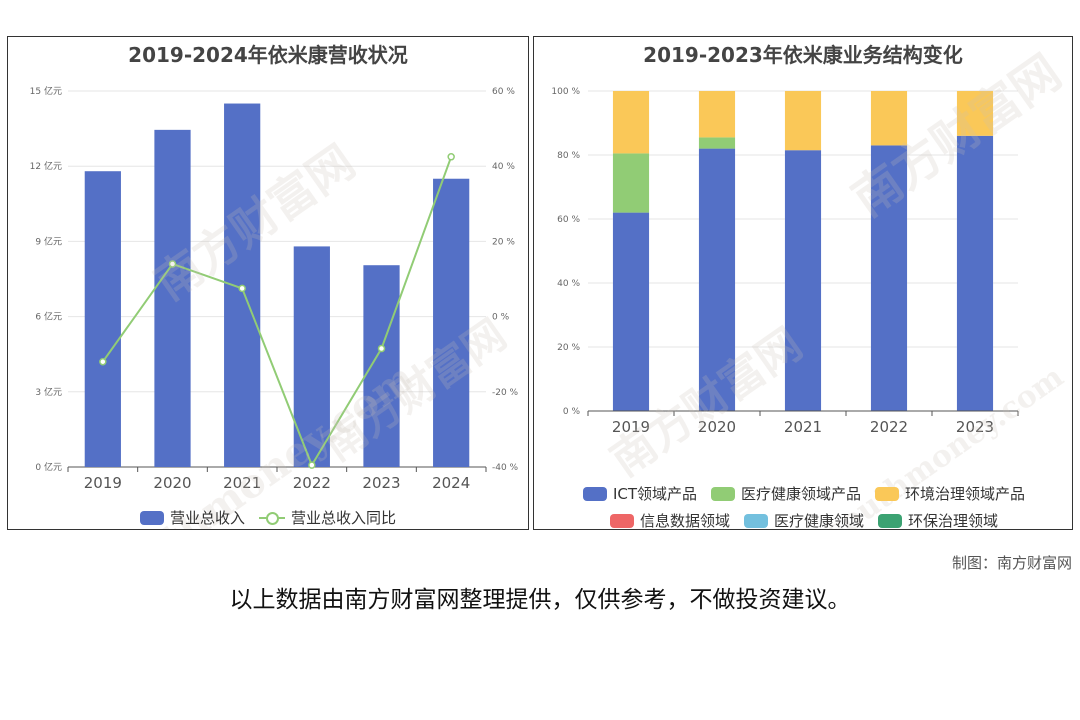 Image resolution: width=1080 pixels, height=720 pixels. I want to click on legend-item-yoy: 营业总收入同比, so click(327, 517).